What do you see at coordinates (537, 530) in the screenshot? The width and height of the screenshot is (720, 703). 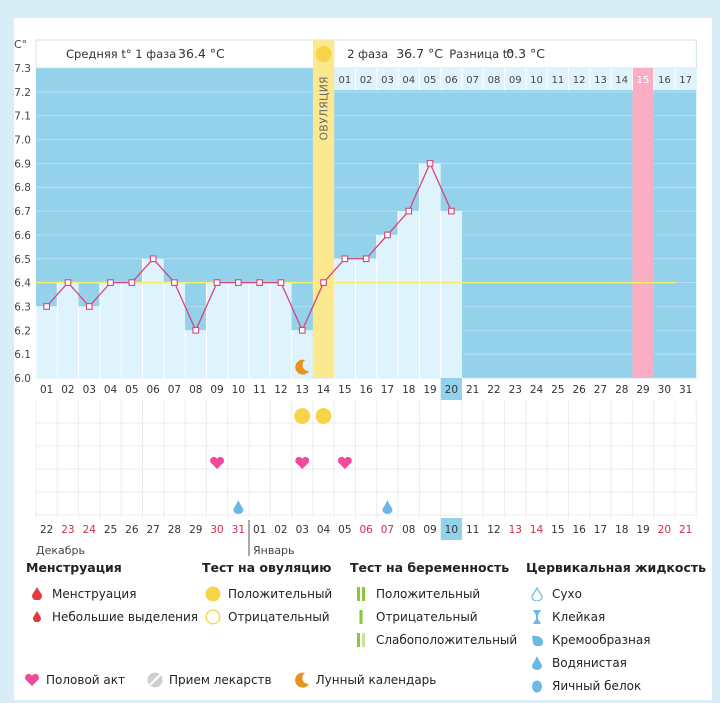 I see `lower-date-label: 14` at bounding box center [537, 530].